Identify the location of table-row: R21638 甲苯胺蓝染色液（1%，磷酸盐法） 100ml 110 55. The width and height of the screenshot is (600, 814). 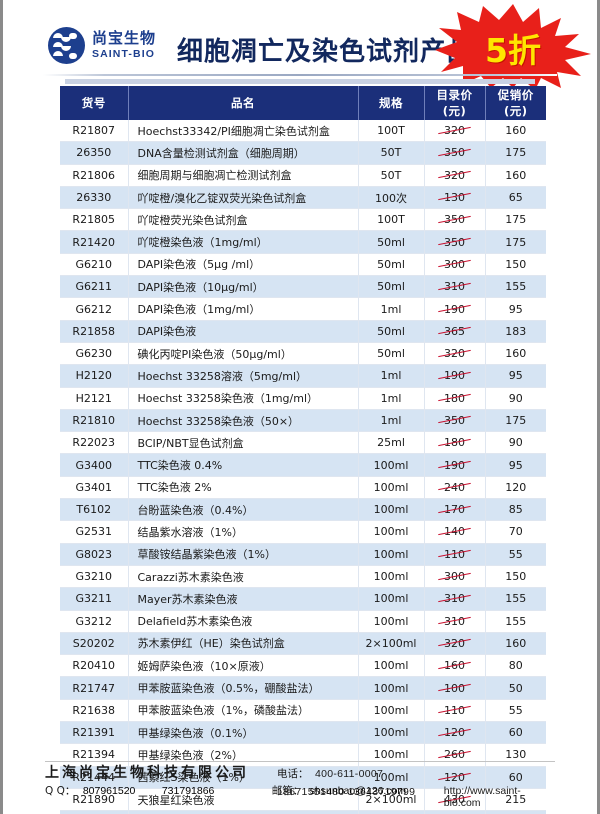
(303, 711).